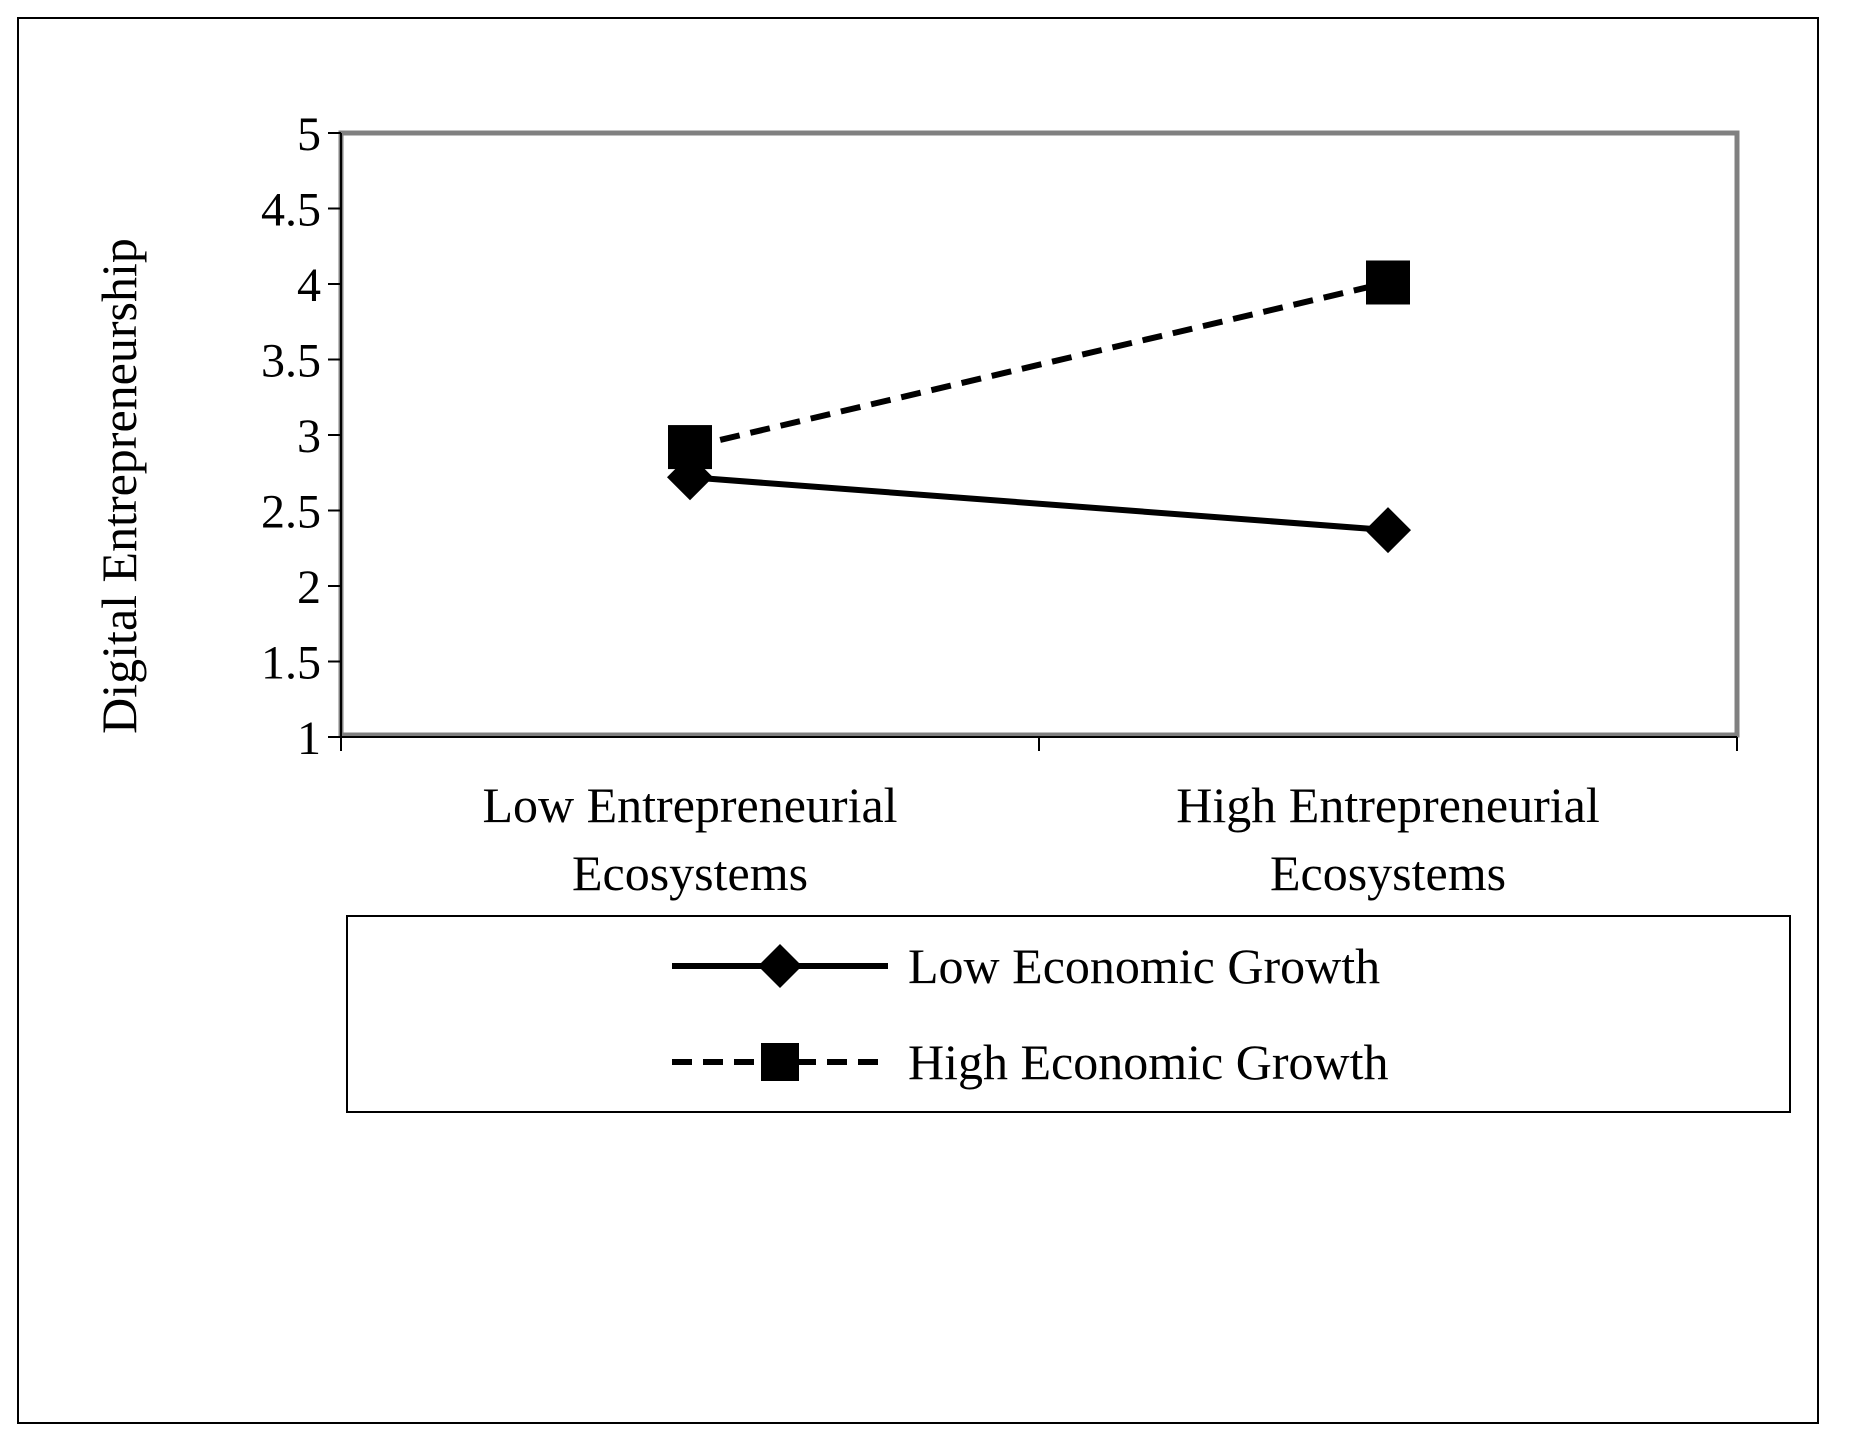  I want to click on x-category-label-line: Low Entrepreneurial, so click(689, 805).